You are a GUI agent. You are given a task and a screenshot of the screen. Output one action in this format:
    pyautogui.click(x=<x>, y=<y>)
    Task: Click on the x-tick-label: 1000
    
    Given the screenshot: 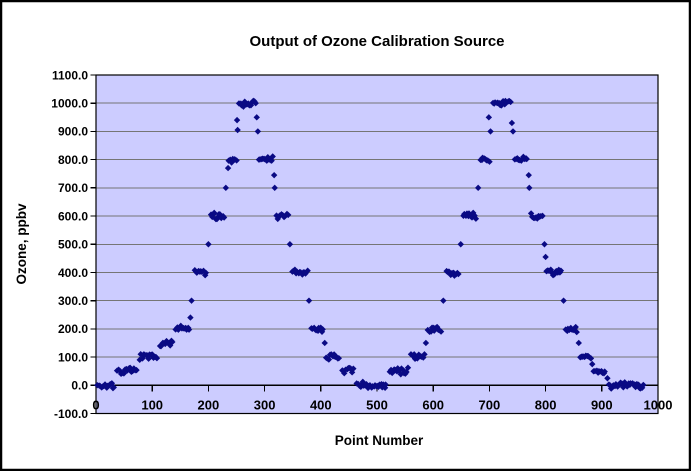 What is the action you would take?
    pyautogui.click(x=658, y=405)
    